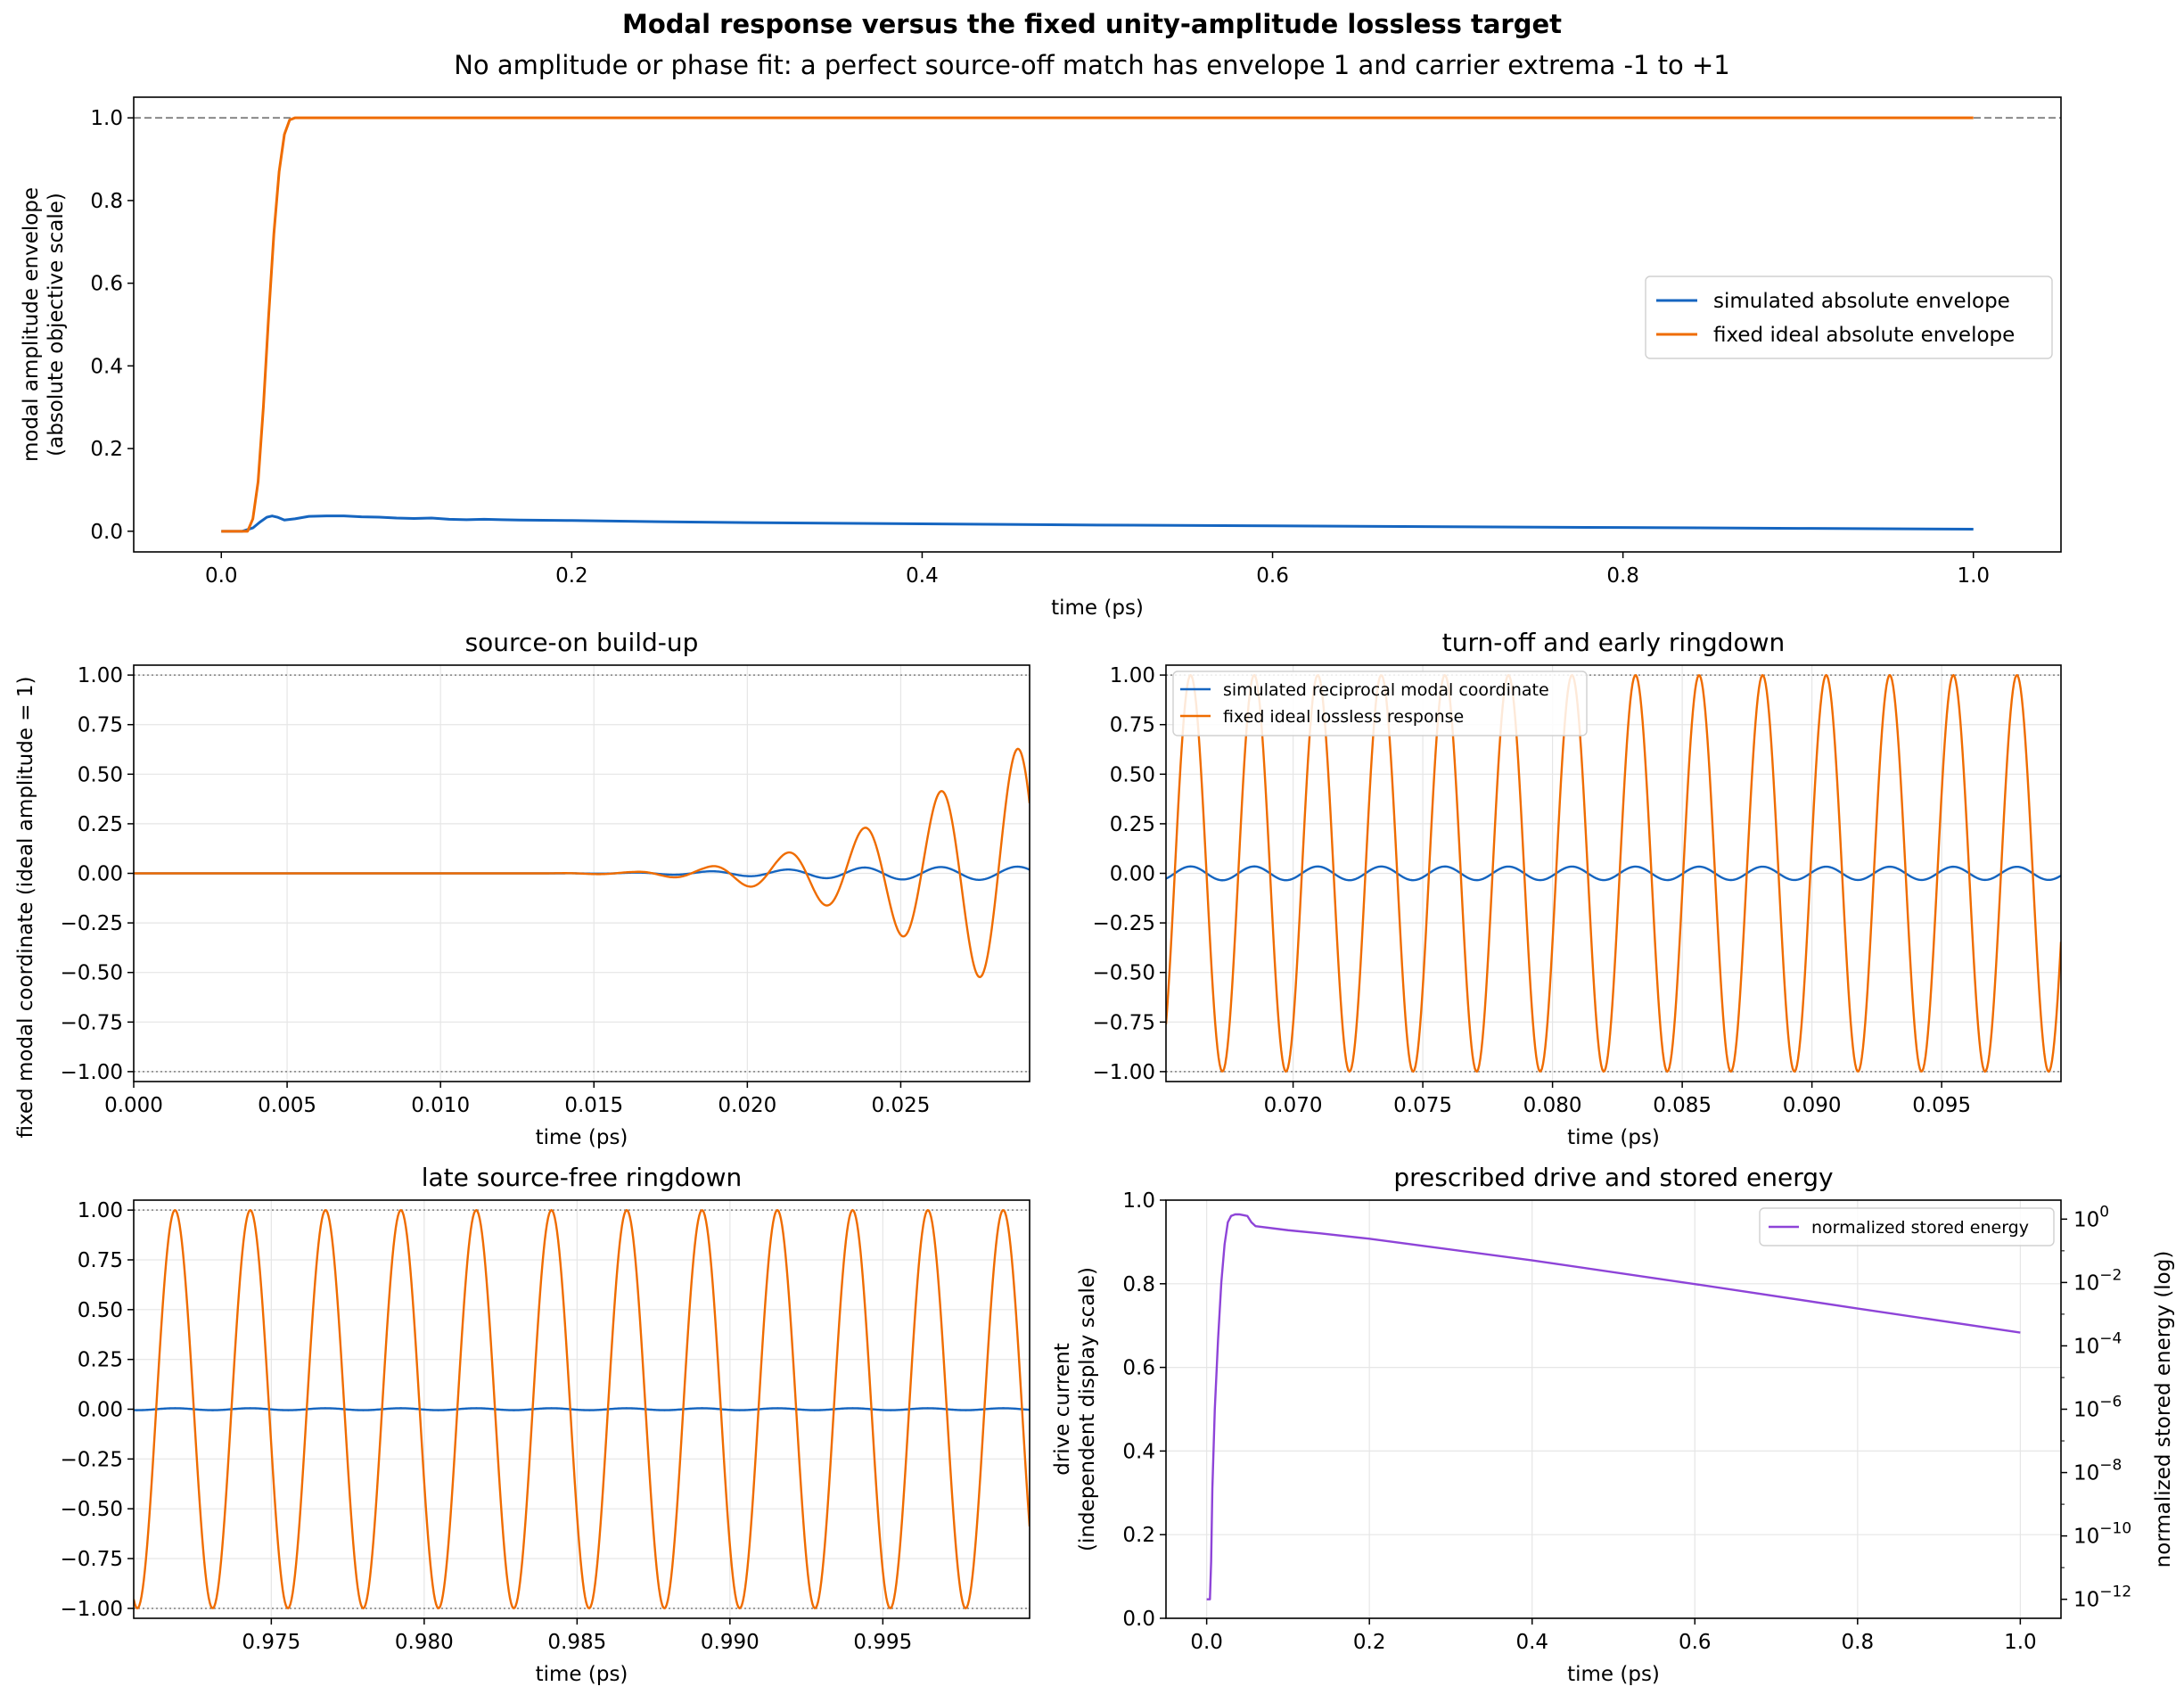 The width and height of the screenshot is (2184, 1703). I want to click on y-tick-label: −0.50, so click(92, 1509).